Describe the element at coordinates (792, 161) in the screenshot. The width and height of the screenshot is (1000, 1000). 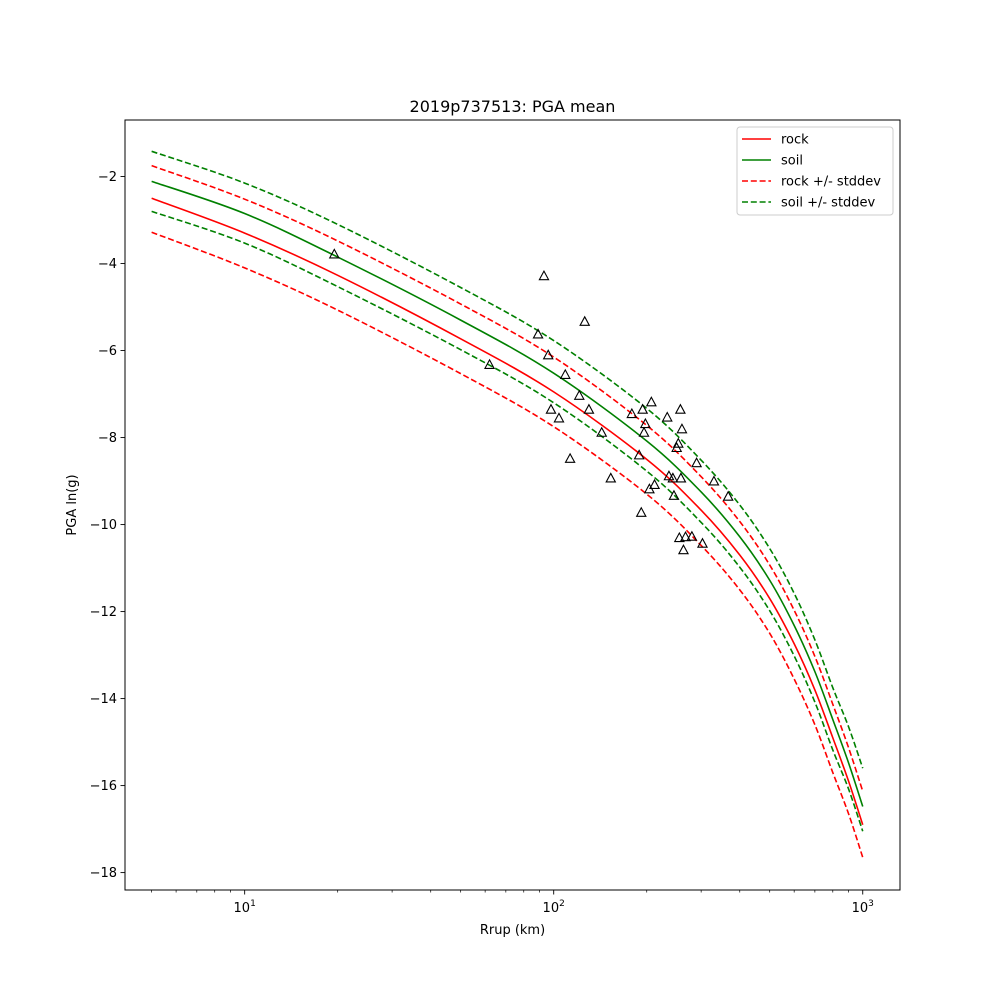
I see `legend-label: soil` at that location.